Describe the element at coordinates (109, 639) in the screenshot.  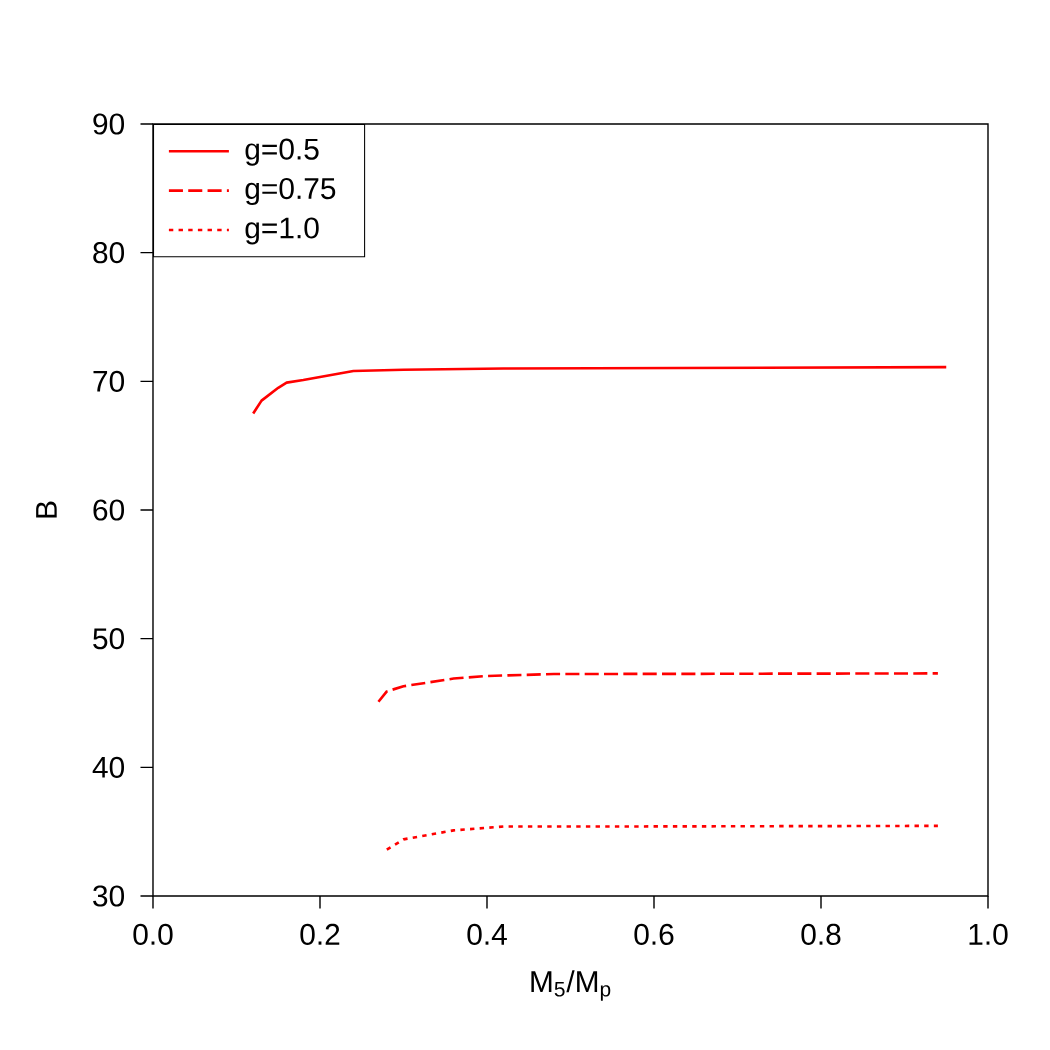
I see `y-tick-label: 50` at that location.